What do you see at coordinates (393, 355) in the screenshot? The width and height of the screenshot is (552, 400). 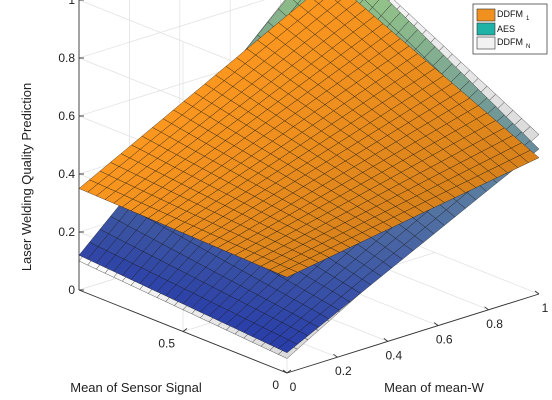 I see `y-tick-label: 0.4` at bounding box center [393, 355].